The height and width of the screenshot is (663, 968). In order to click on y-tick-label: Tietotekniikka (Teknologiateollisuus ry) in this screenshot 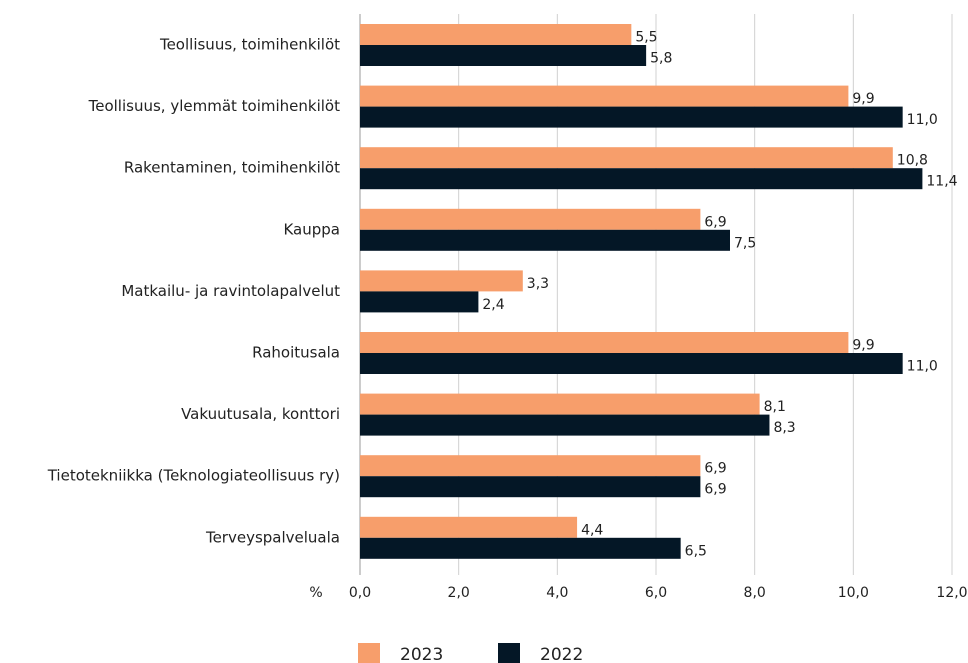, I will do `click(193, 476)`.